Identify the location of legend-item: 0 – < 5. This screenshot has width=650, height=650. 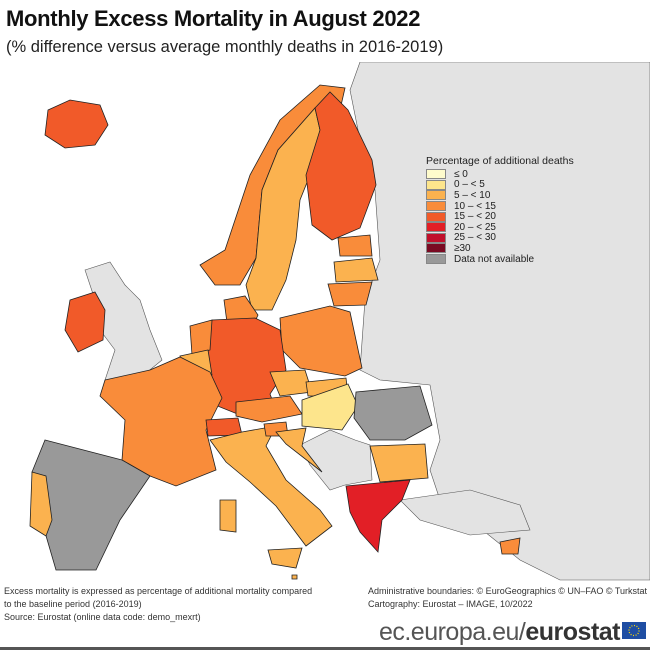
(500, 185).